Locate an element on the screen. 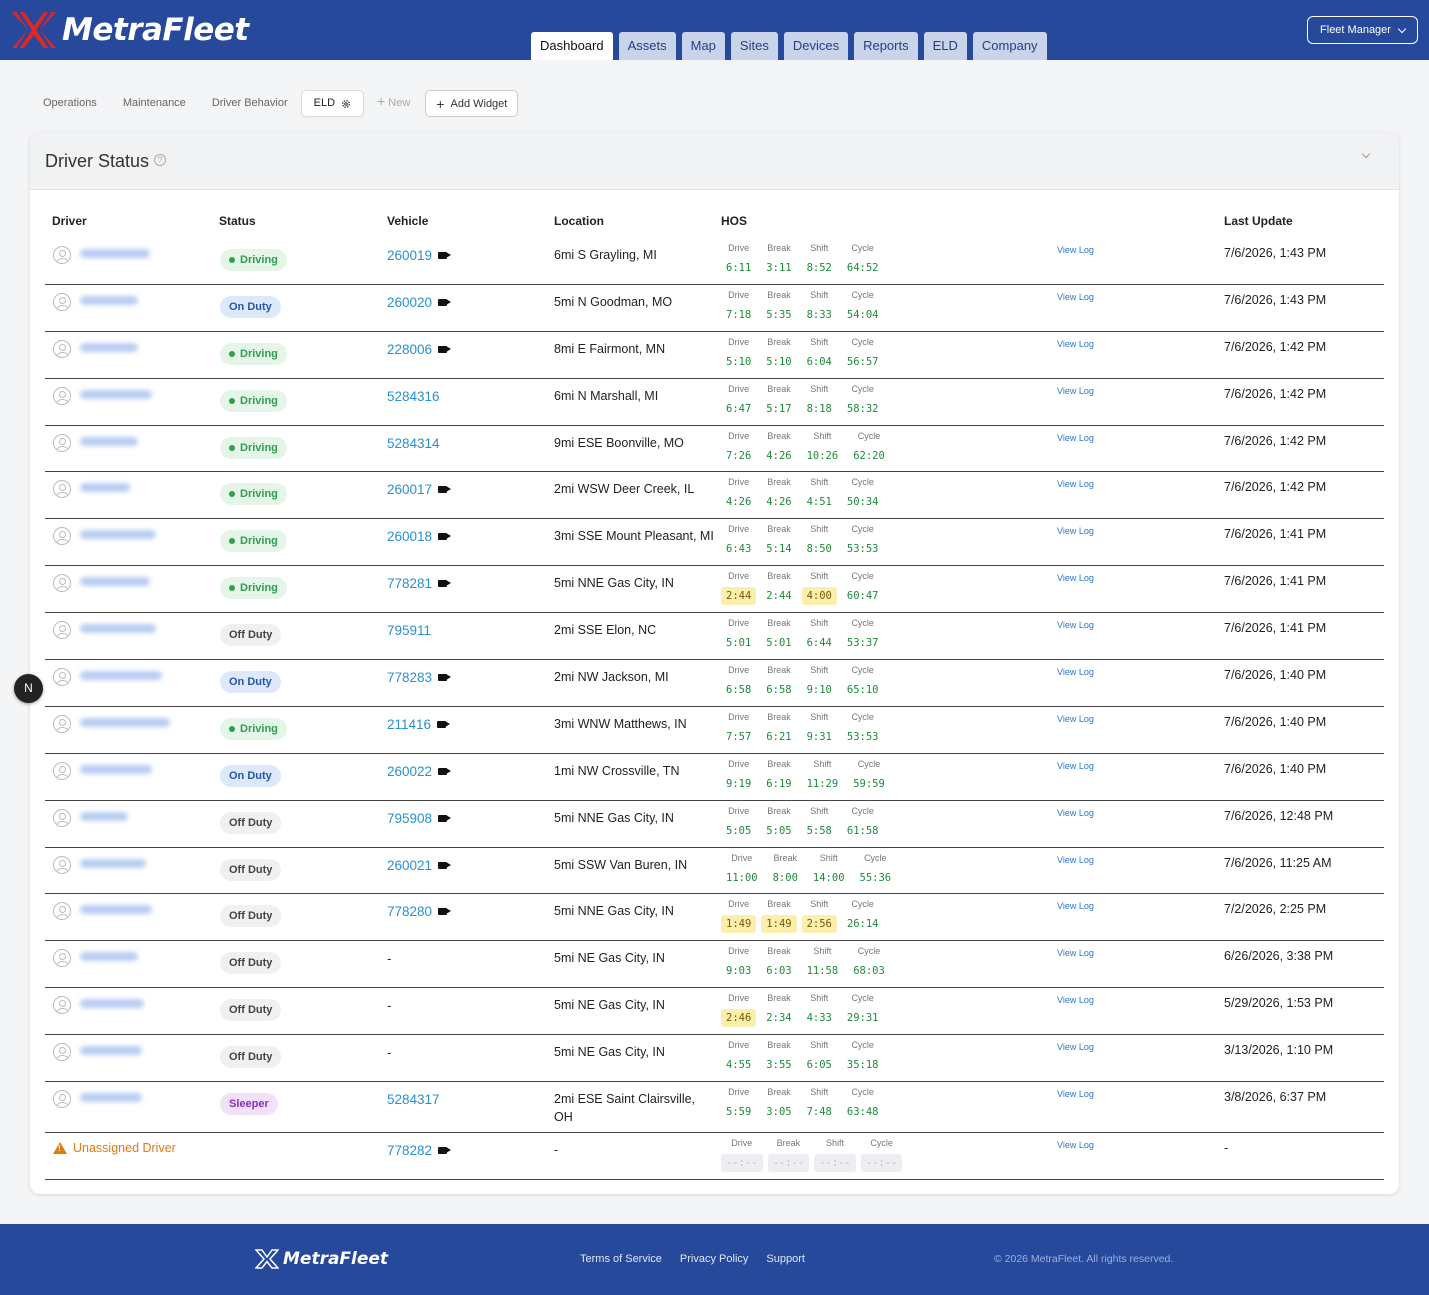 This screenshot has width=1429, height=1295. vehicle-link: 260017 is located at coordinates (417, 489).